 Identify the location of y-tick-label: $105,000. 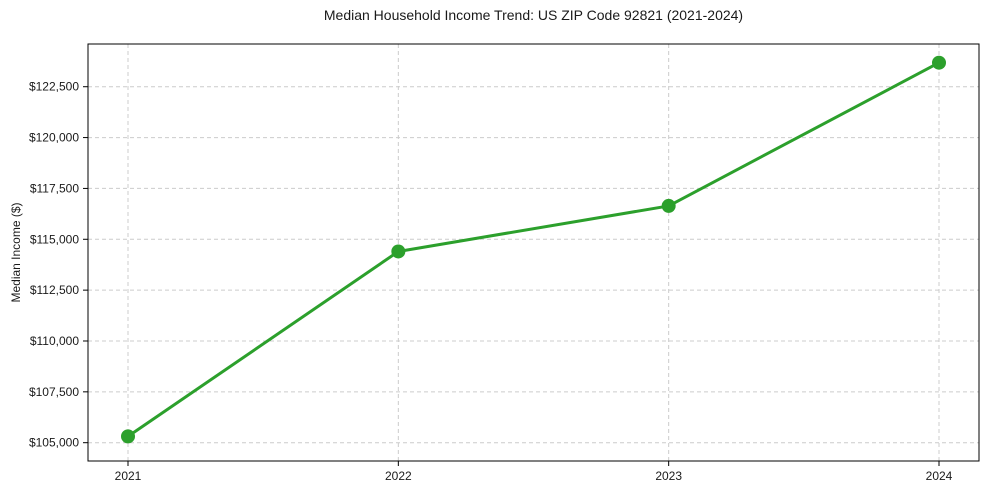
(54, 443).